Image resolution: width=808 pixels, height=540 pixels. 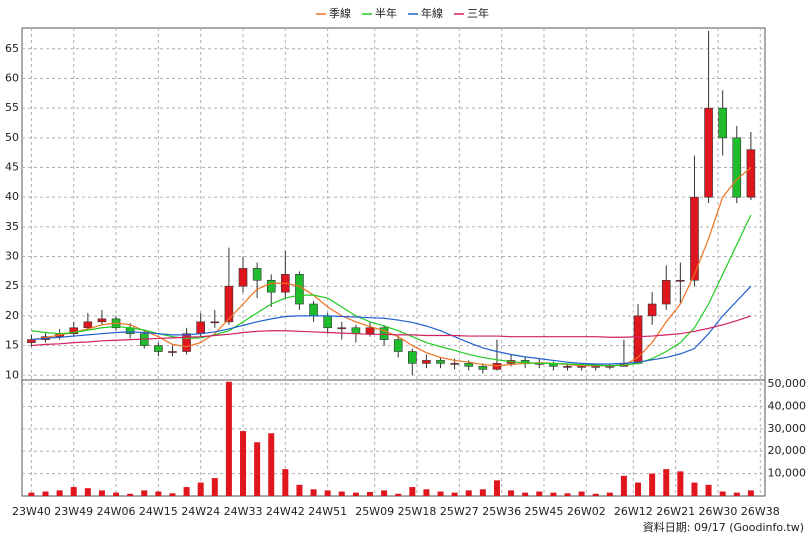 I want to click on legend-label: 季線, so click(x=340, y=13).